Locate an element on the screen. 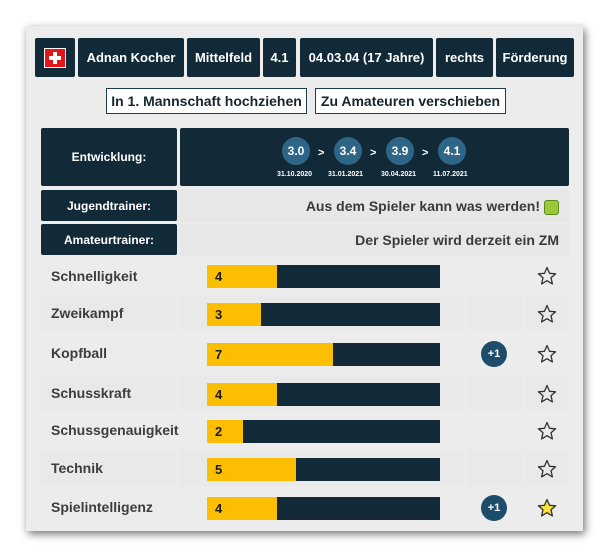  skill-row: Technik 5 is located at coordinates (305, 468).